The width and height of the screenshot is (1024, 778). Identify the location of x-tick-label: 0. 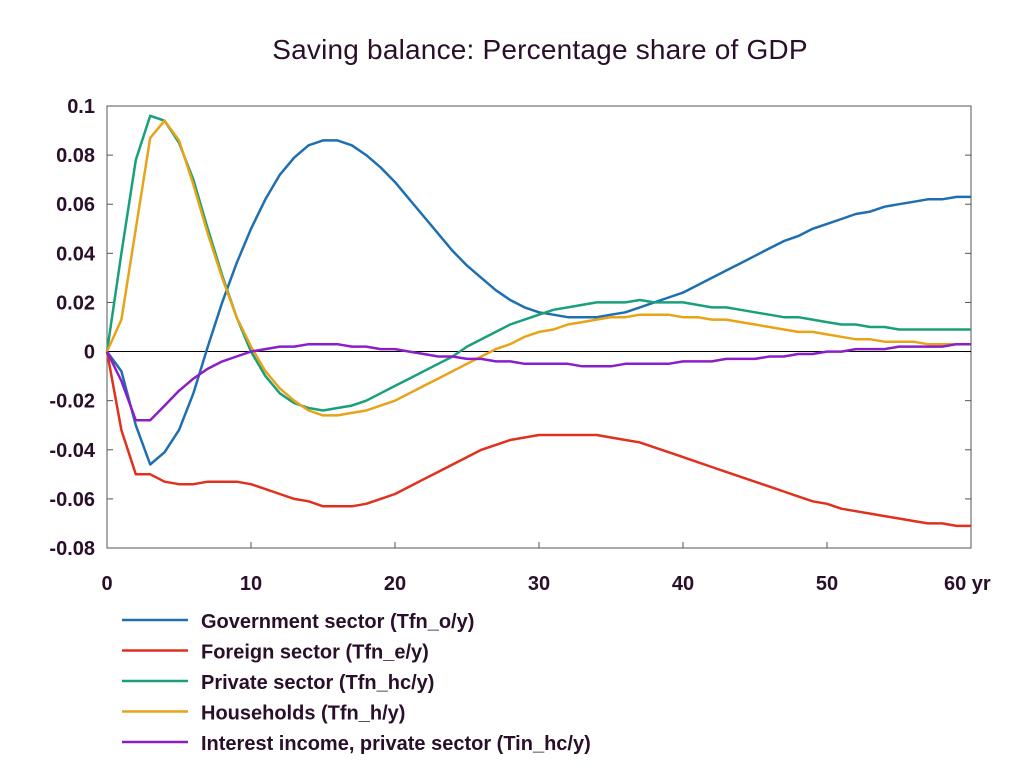
(106, 584).